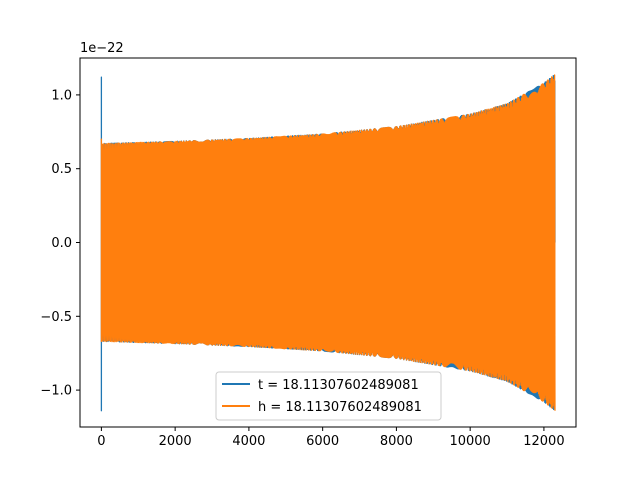  Describe the element at coordinates (396, 441) in the screenshot. I see `x-tick-label: 8000` at that location.